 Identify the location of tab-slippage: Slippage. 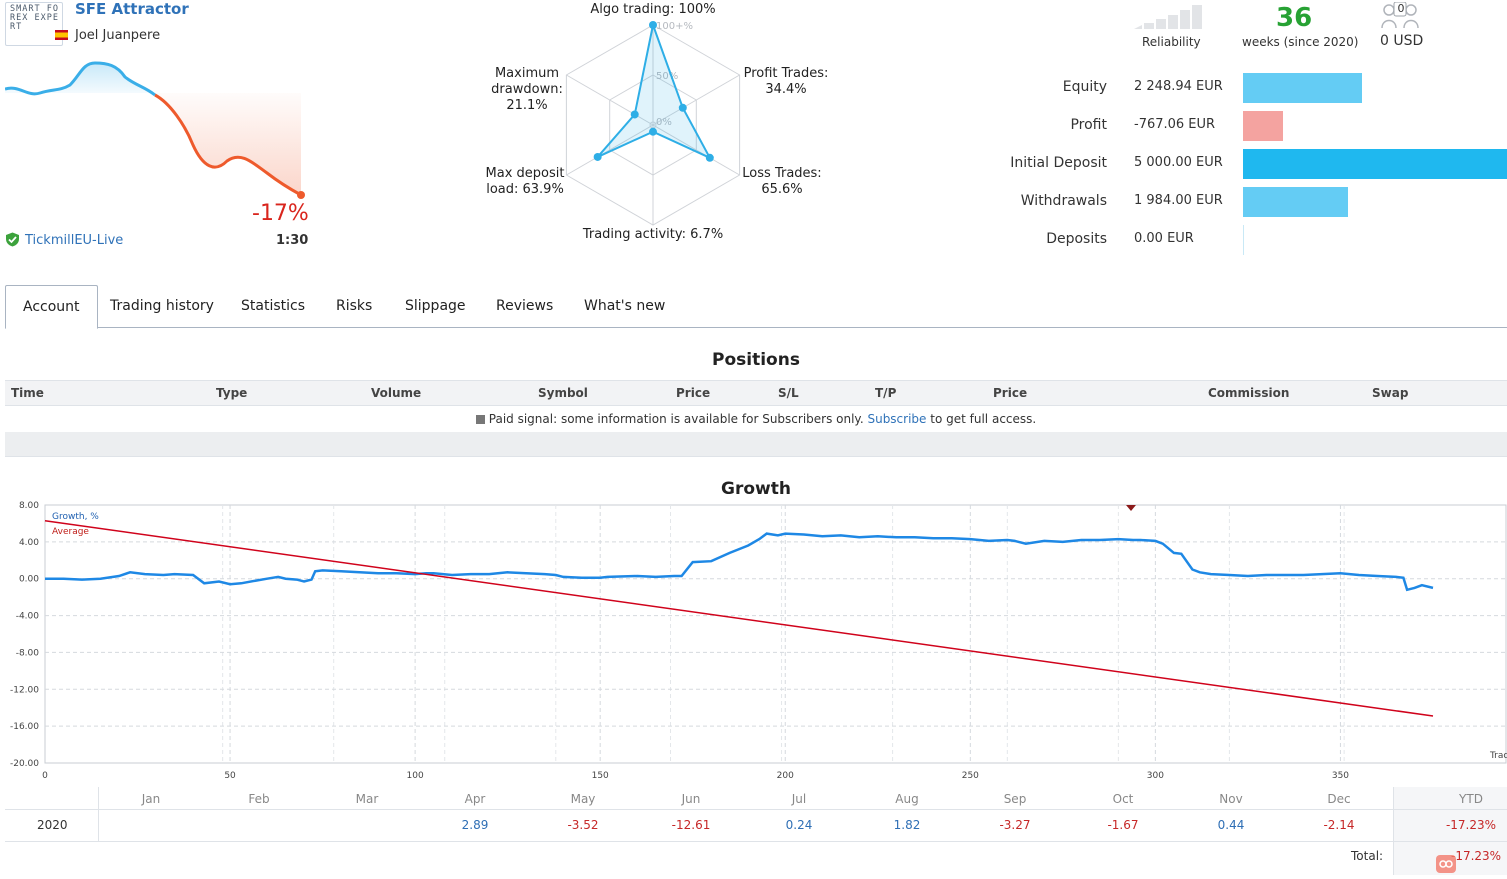
(435, 306).